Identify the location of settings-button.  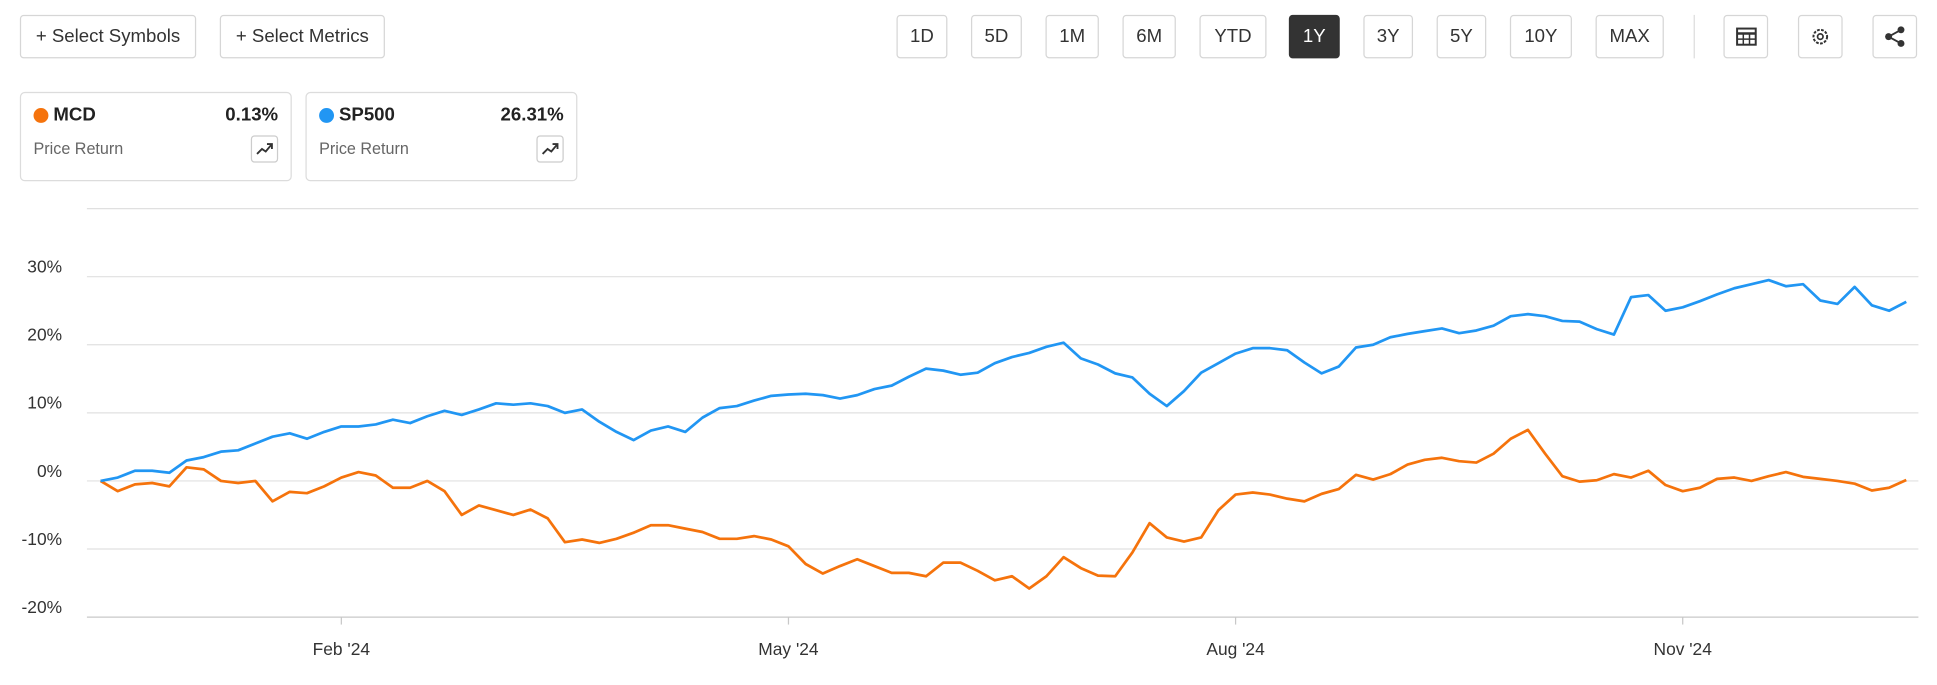
(1820, 36).